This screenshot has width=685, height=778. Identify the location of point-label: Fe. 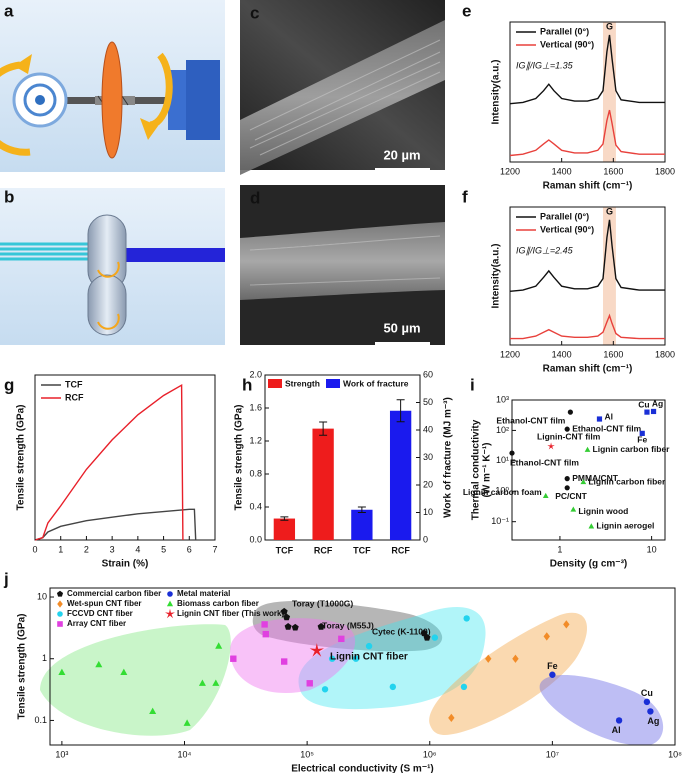
(642, 440).